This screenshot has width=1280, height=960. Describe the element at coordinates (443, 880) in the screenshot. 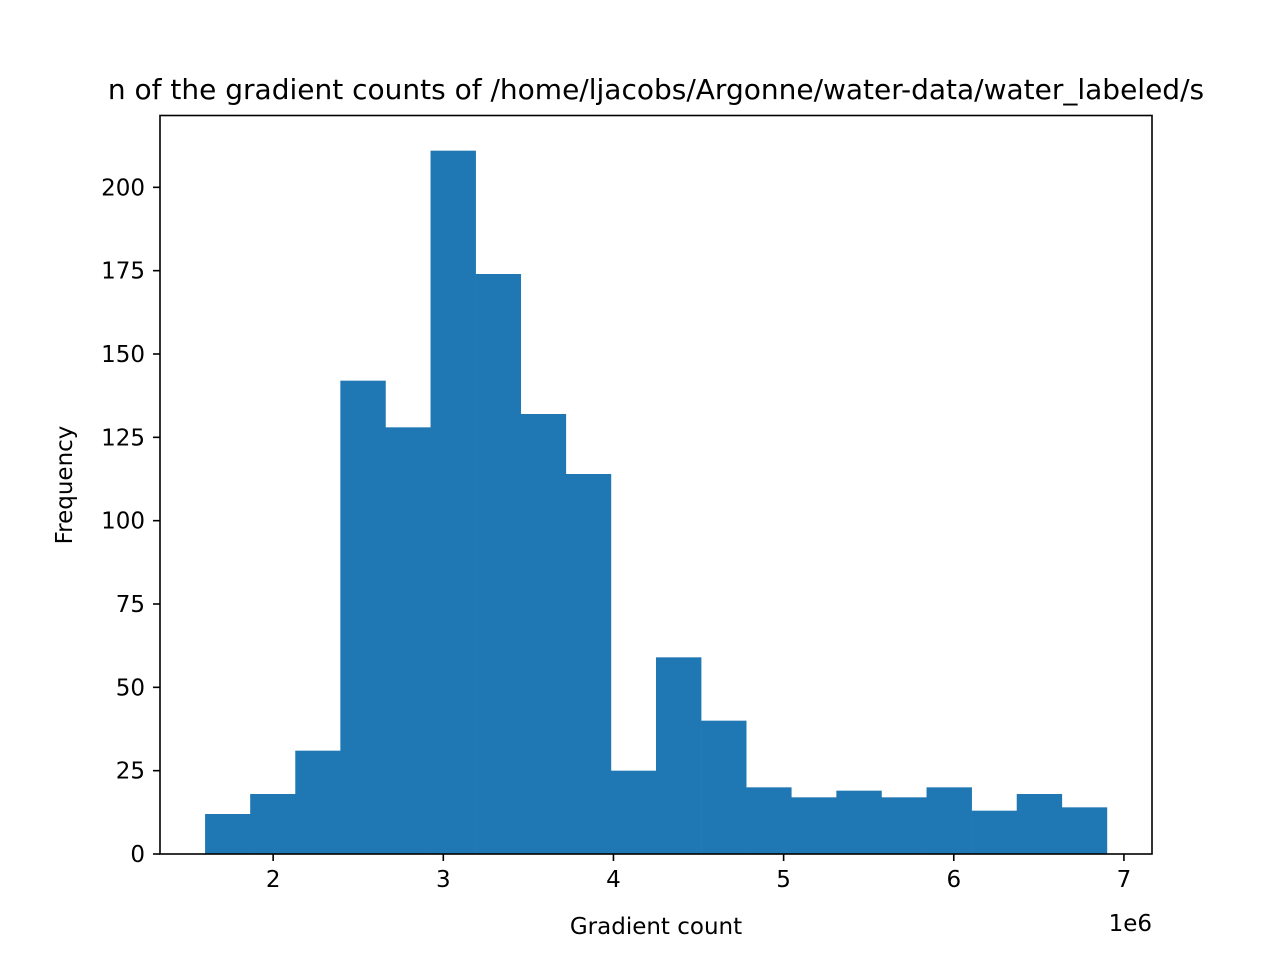

I see `x-tick-label: 3` at that location.